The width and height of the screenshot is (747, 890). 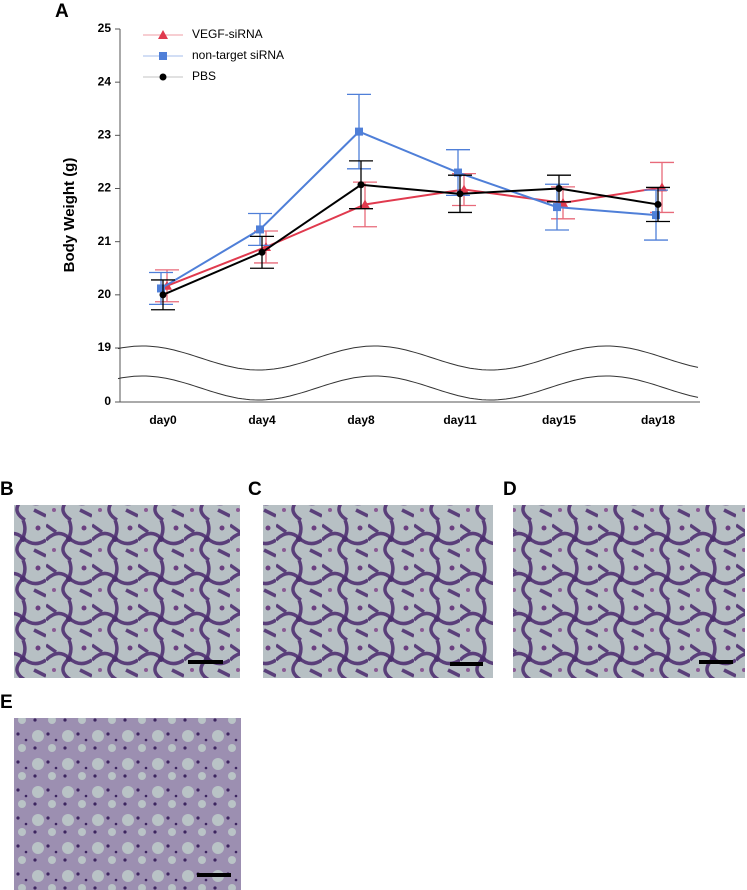 What do you see at coordinates (69, 215) in the screenshot?
I see `y-axis-label: Body Weight (g)` at bounding box center [69, 215].